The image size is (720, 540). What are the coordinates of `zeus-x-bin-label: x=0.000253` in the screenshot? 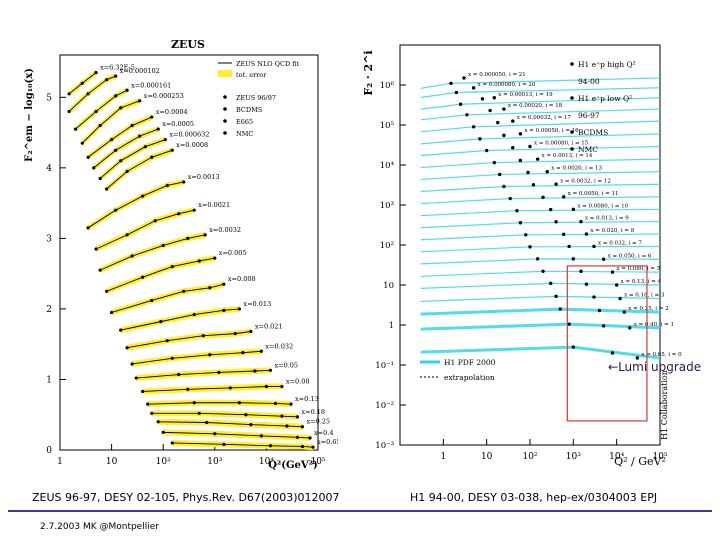 It's located at (164, 96).